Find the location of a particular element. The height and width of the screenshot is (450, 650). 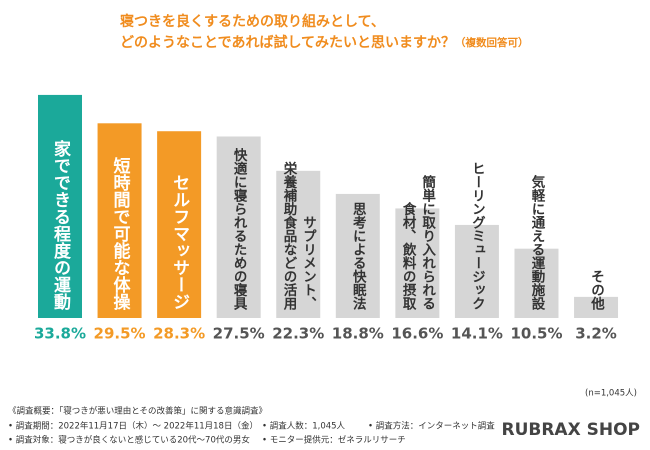

category-label: 快適に寝られるための寝具 is located at coordinates (240, 229).